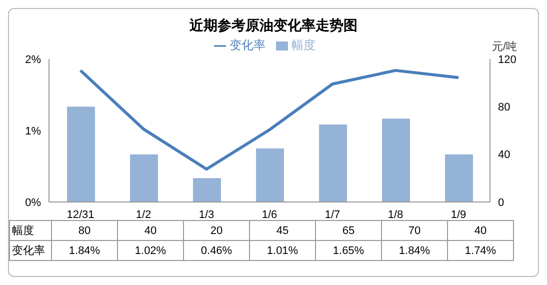  Describe the element at coordinates (217, 230) in the screenshot. I see `data-label: 20` at that location.